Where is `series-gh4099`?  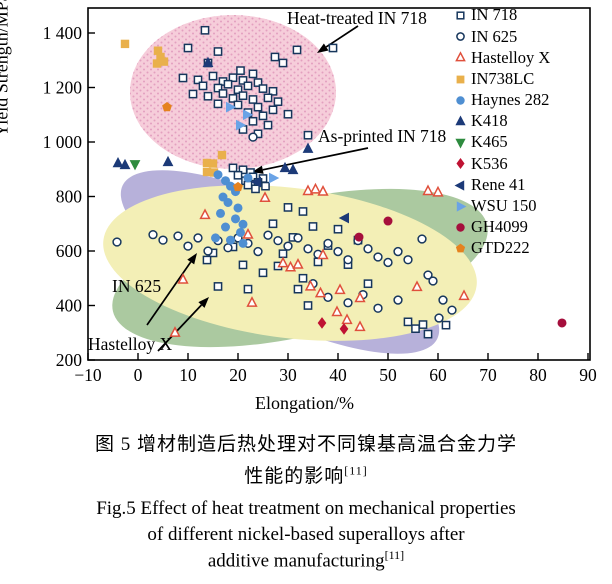
series-gh4099 is located at coordinates (460, 272).